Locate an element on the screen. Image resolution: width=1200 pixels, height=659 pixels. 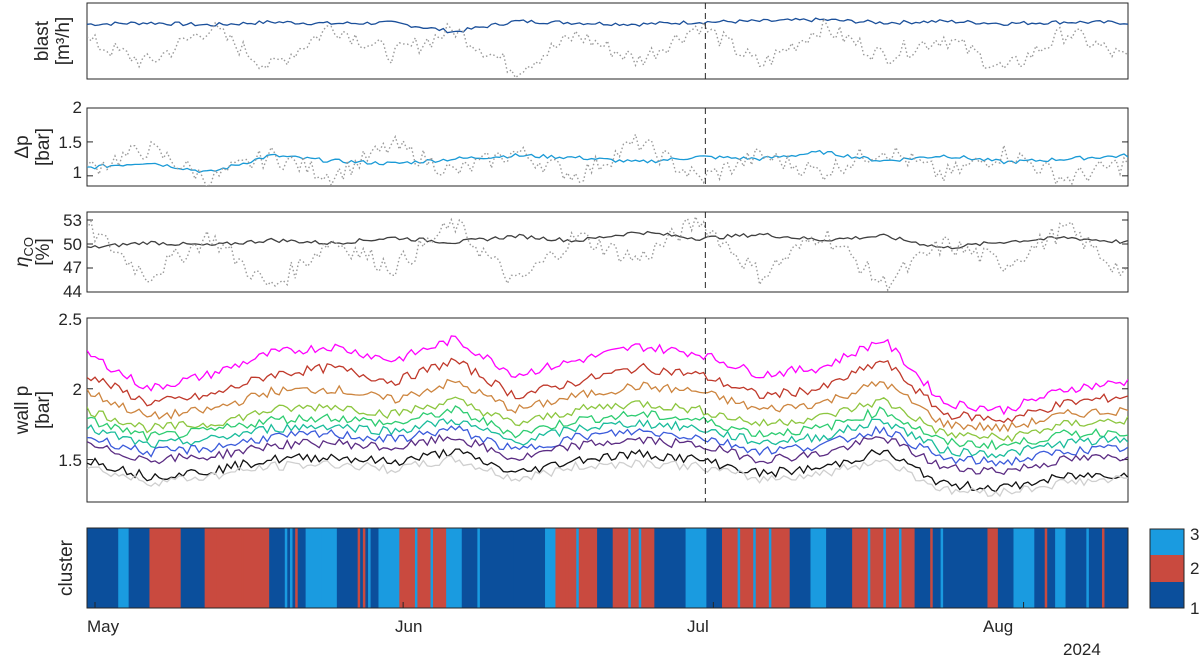
delta-p-tick-1: 1 is located at coordinates (77, 172).